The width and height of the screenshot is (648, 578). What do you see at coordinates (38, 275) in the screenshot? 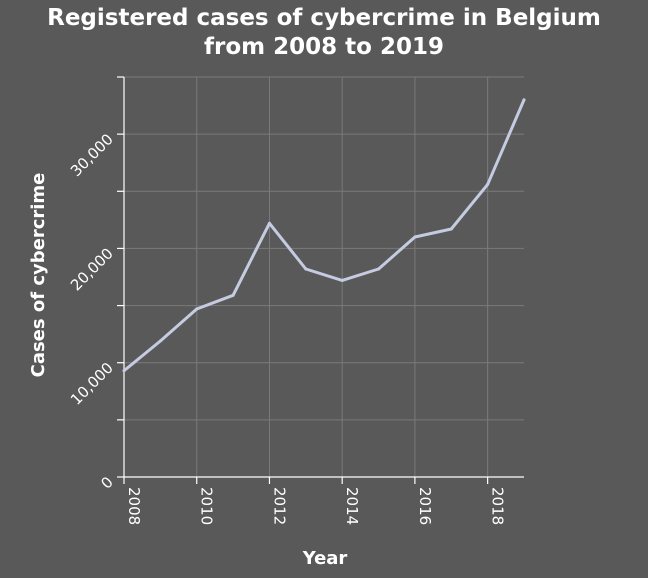
I see `y-axis-title: Cases of cybercrime` at bounding box center [38, 275].